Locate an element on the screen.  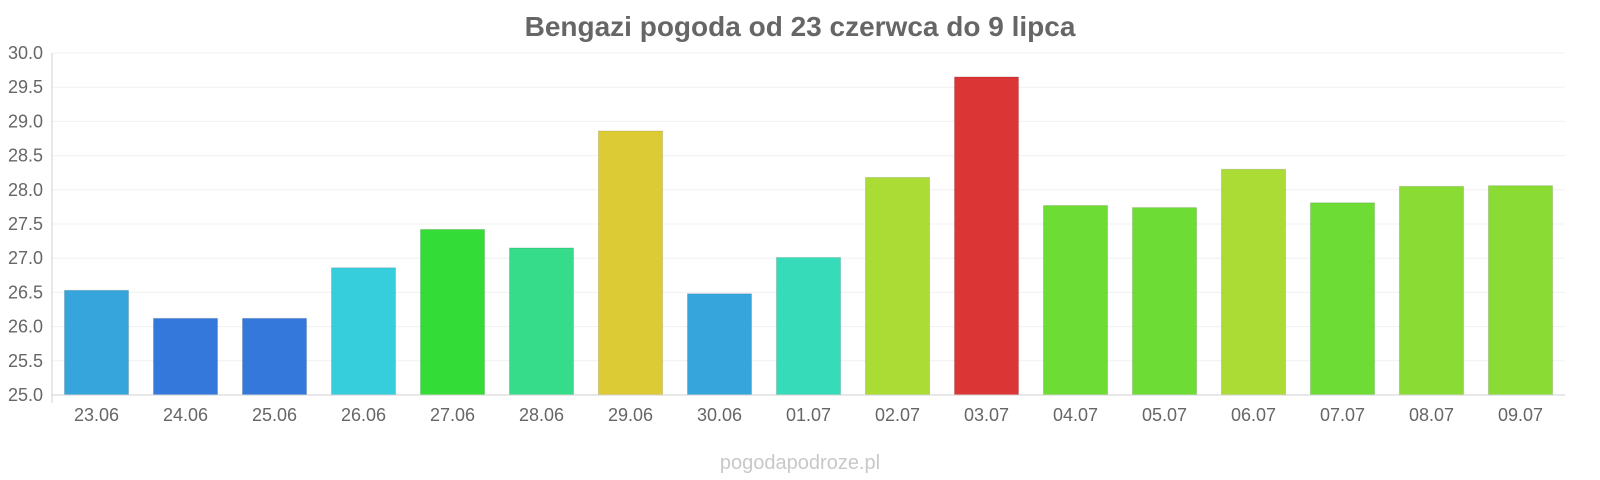
y-tick-label: 28.5 is located at coordinates (25, 156).